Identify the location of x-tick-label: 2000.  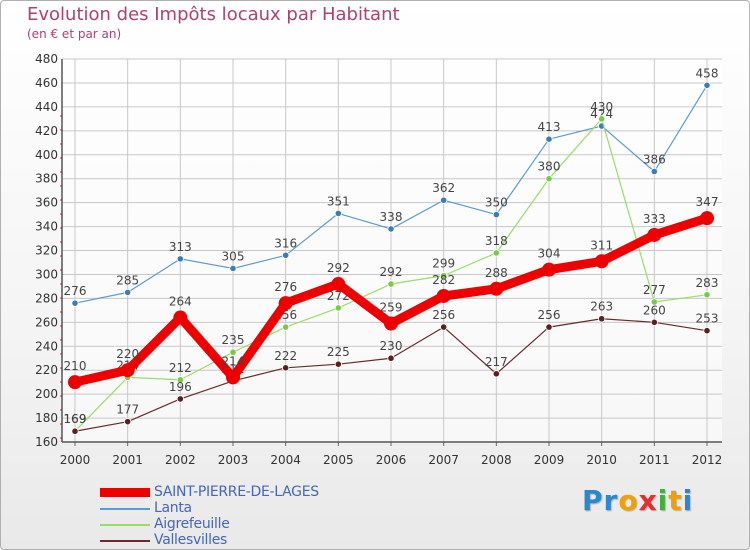
(75, 460).